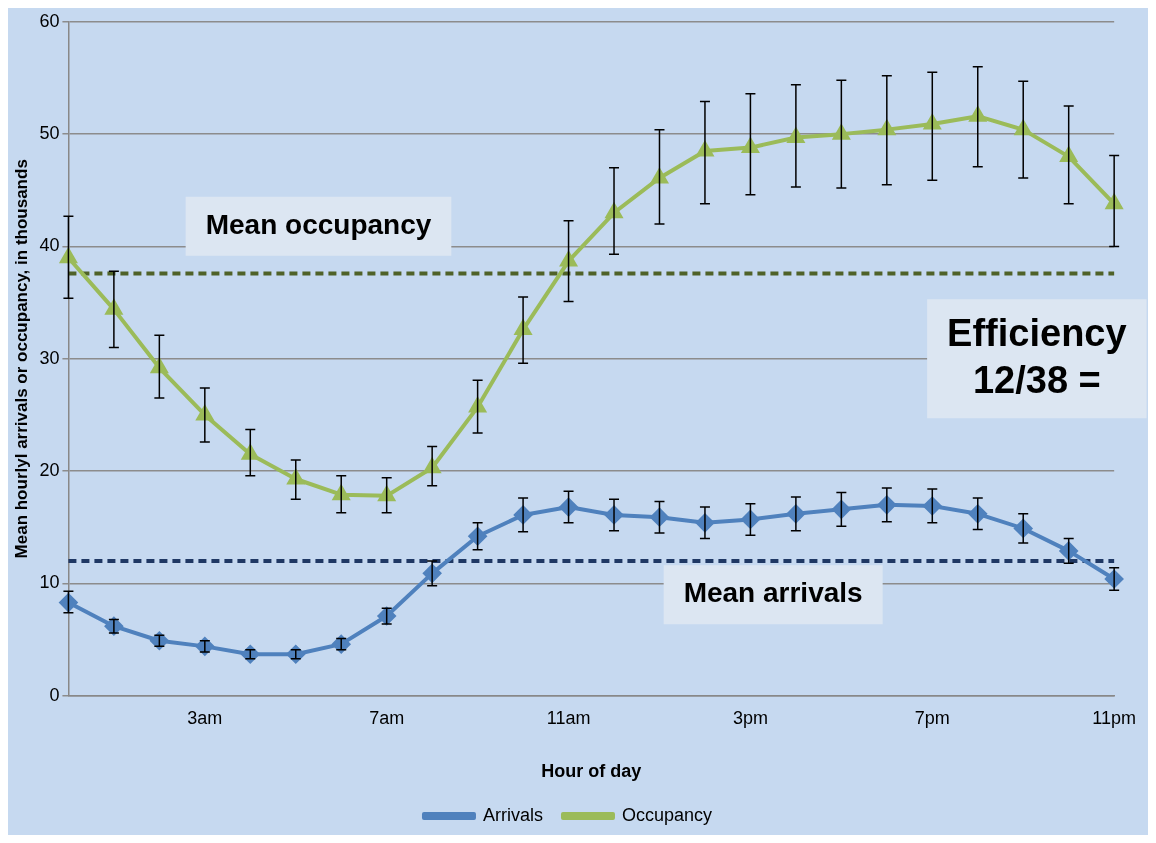  I want to click on x-tick-label: 11am, so click(568, 717).